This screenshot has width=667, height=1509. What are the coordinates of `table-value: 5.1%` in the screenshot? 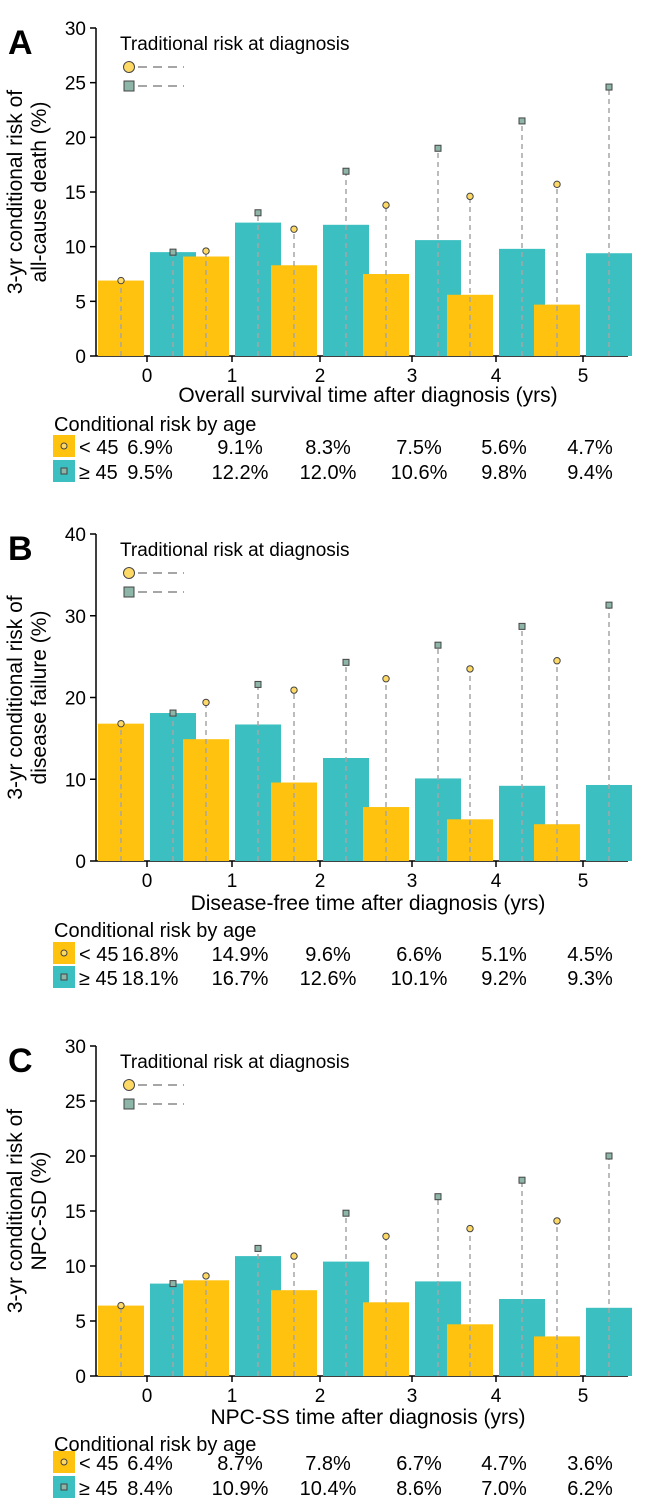 It's located at (504, 955).